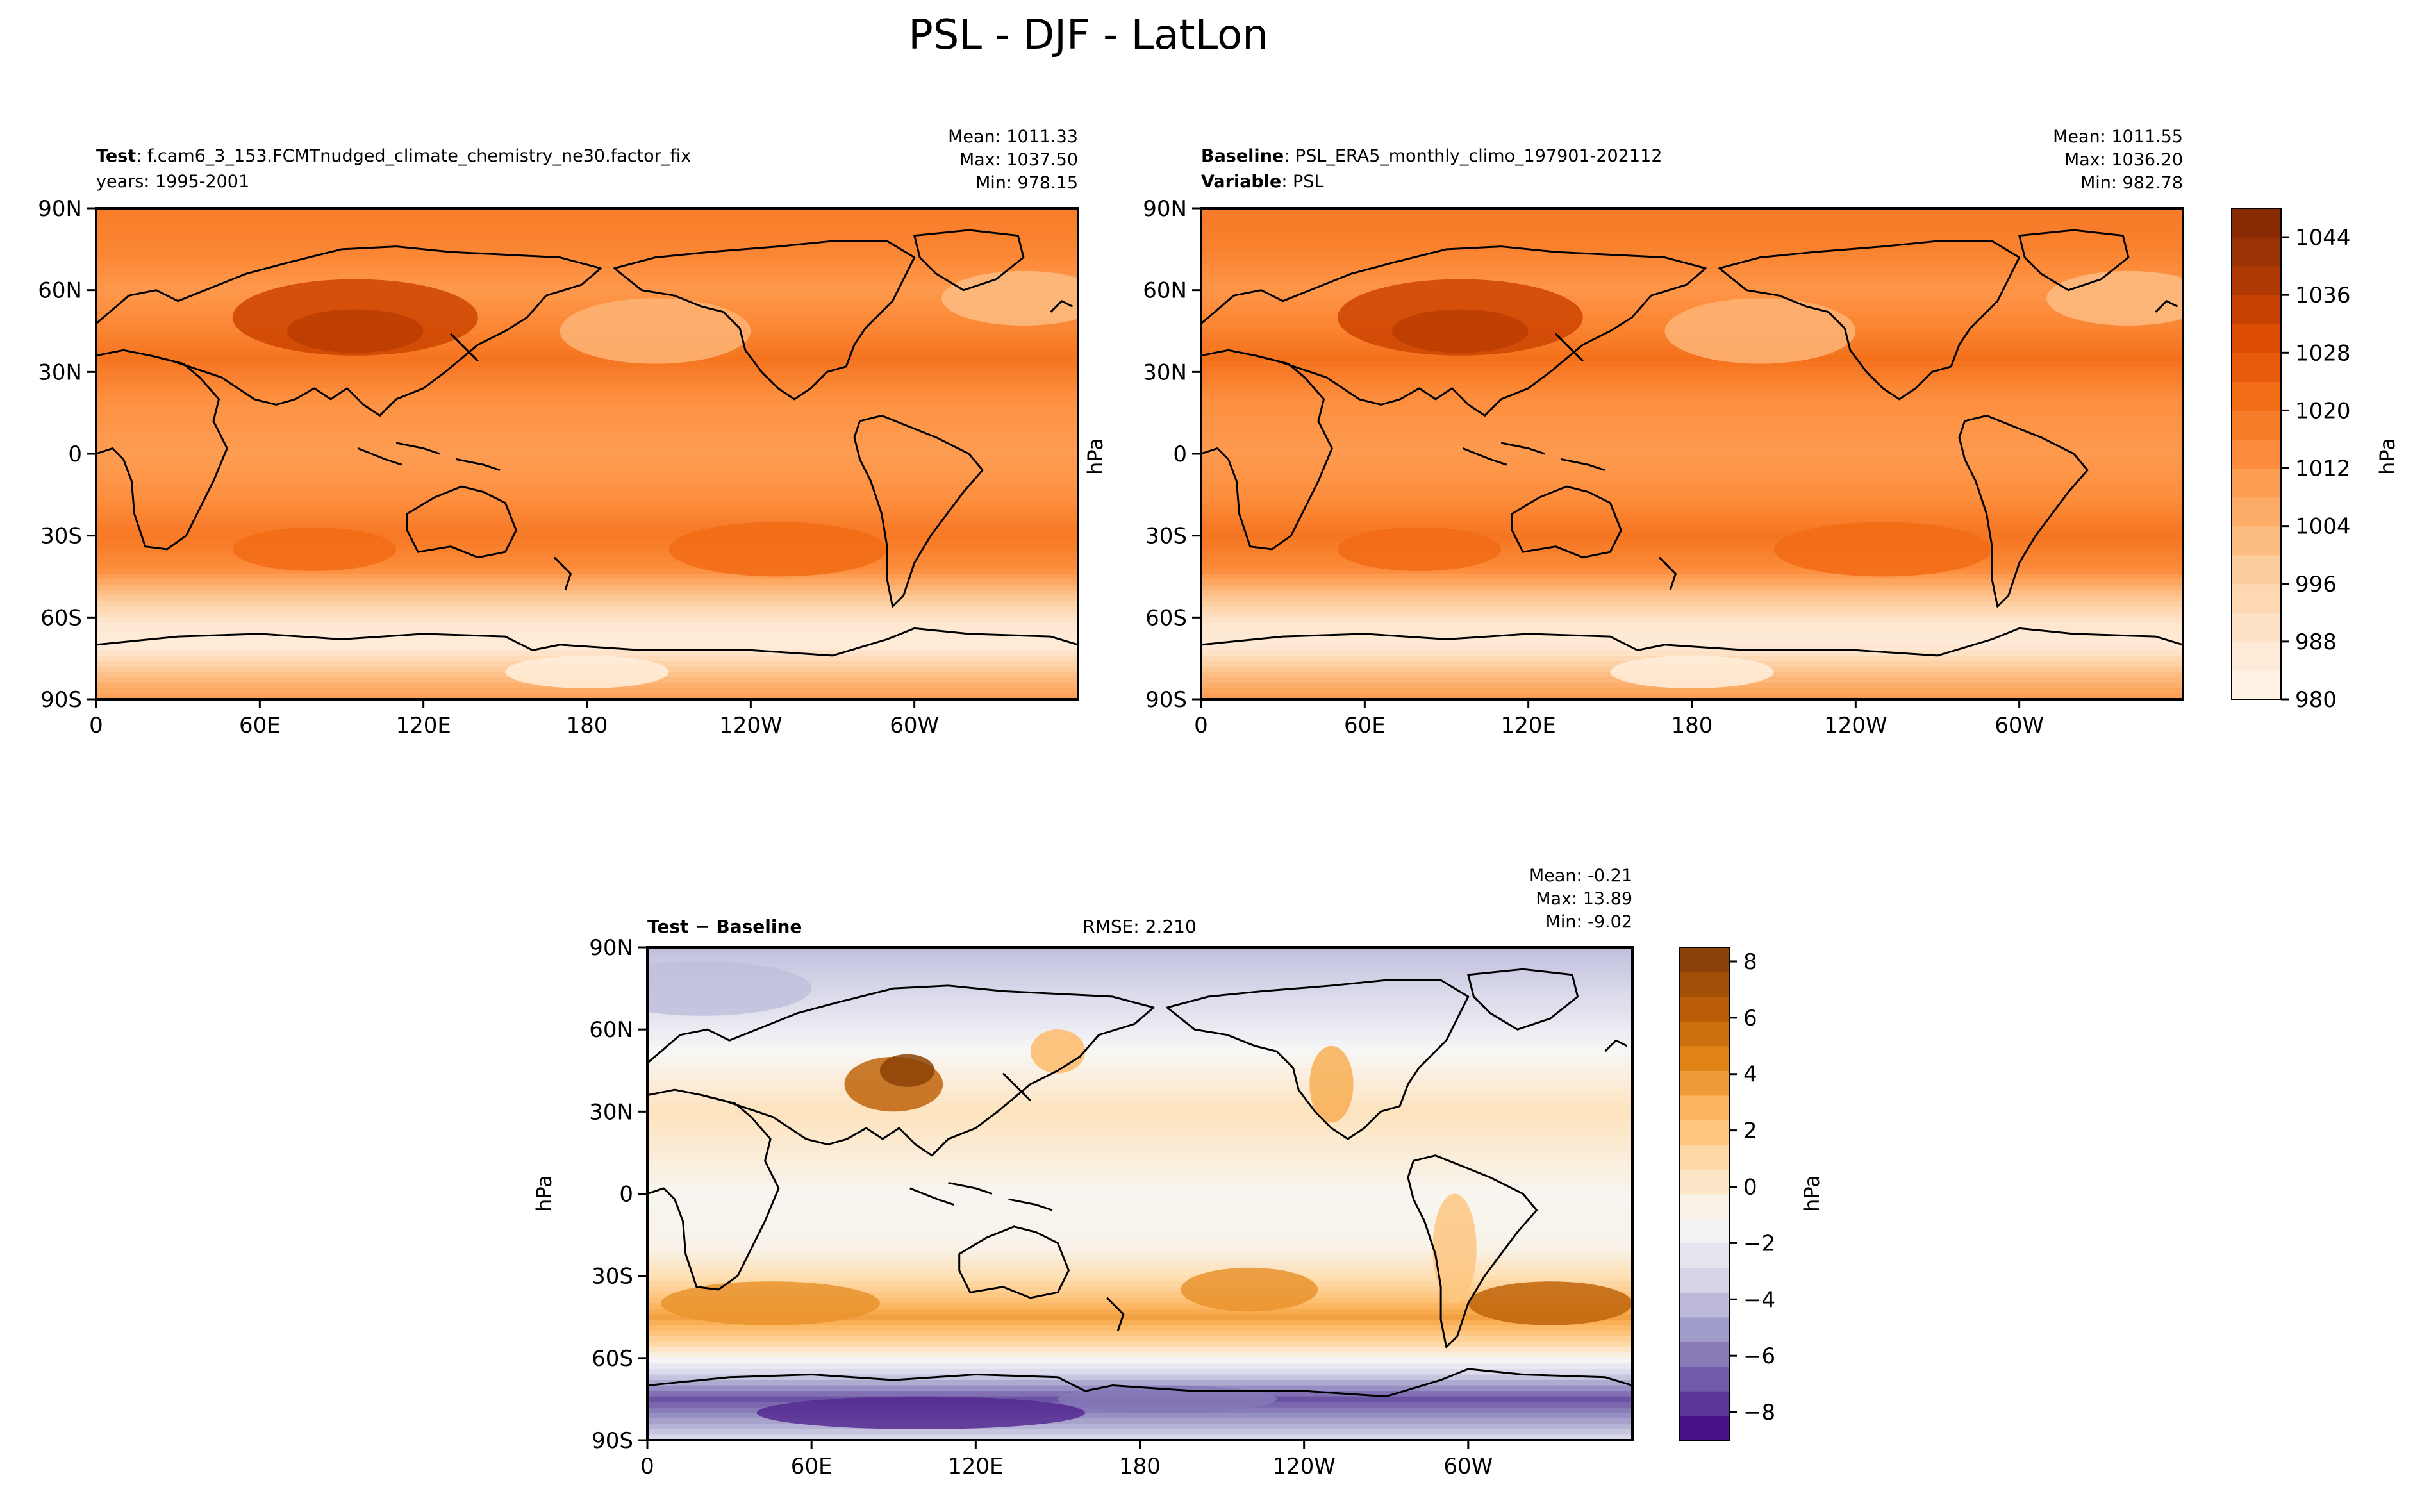 The height and width of the screenshot is (1512, 2422). Describe the element at coordinates (423, 725) in the screenshot. I see `test-xtick-label: 120E` at that location.